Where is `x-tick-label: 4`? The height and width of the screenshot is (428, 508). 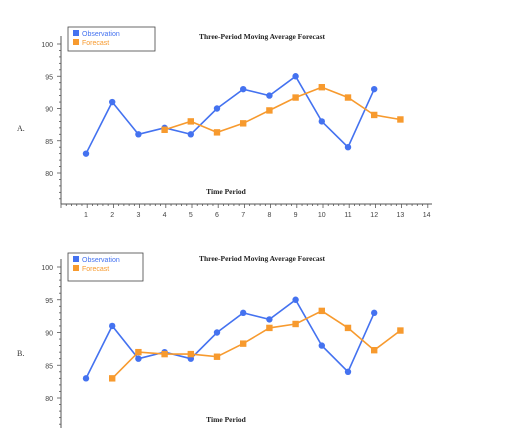 x-tick-label: 4 is located at coordinates (165, 215).